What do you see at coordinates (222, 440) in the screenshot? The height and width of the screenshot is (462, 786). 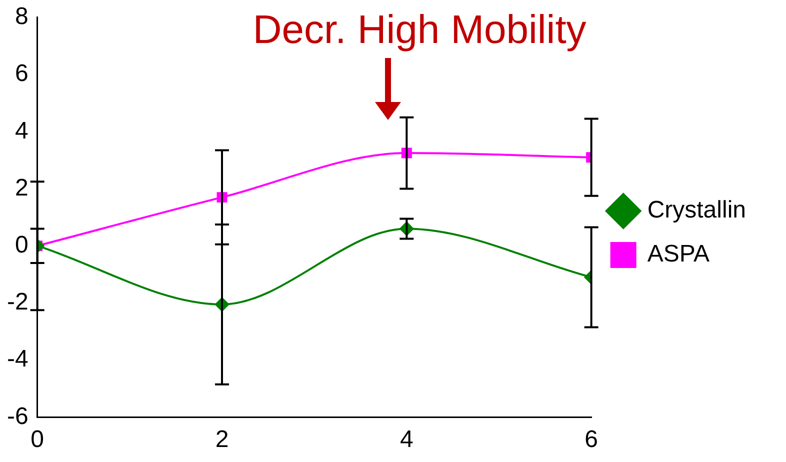 I see `x-tick-label: 2` at bounding box center [222, 440].